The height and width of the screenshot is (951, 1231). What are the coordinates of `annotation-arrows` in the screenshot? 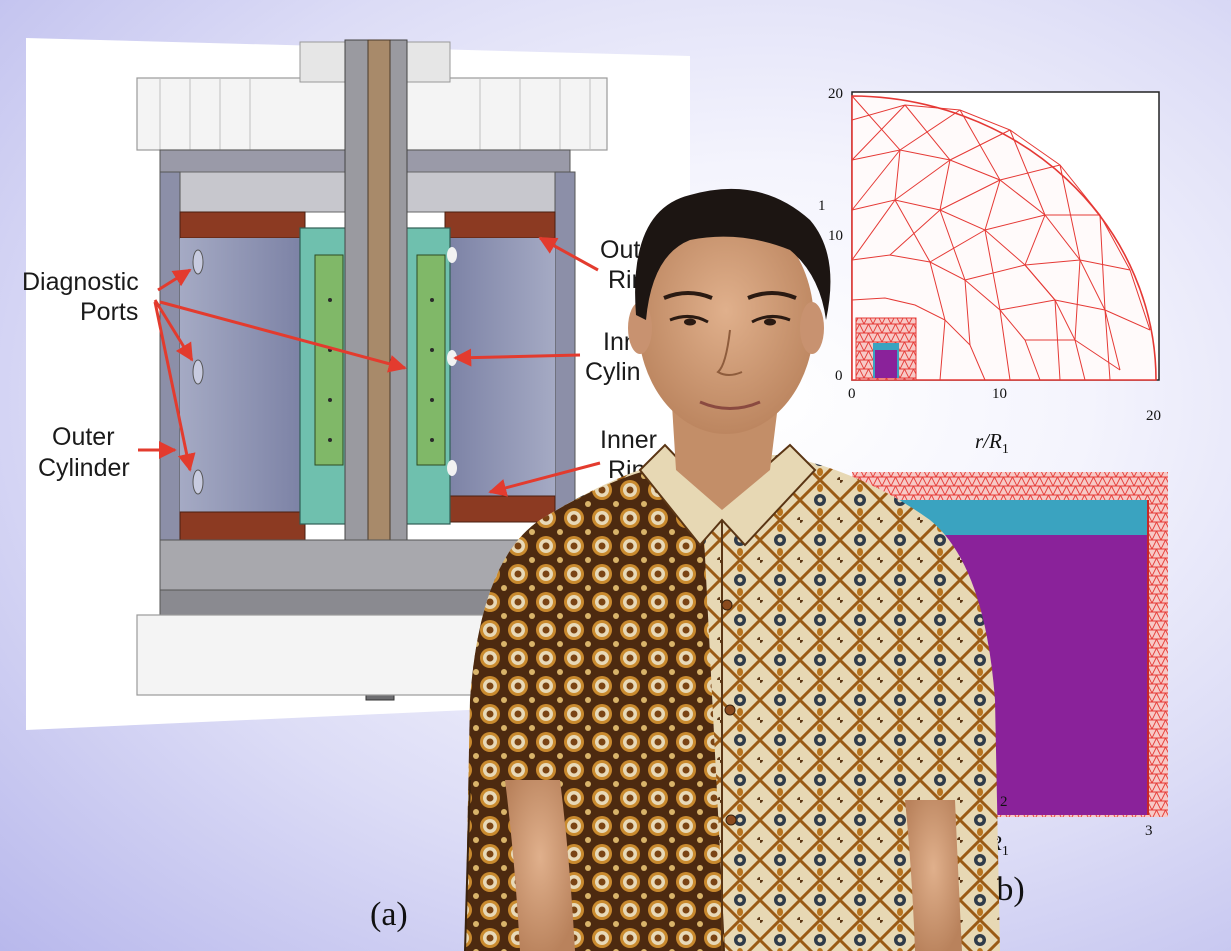 It's located at (369, 366).